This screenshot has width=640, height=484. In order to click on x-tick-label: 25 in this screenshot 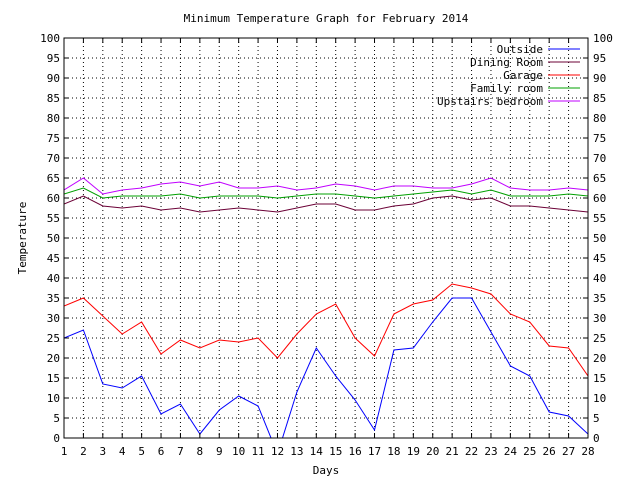, I will do `click(529, 451)`.